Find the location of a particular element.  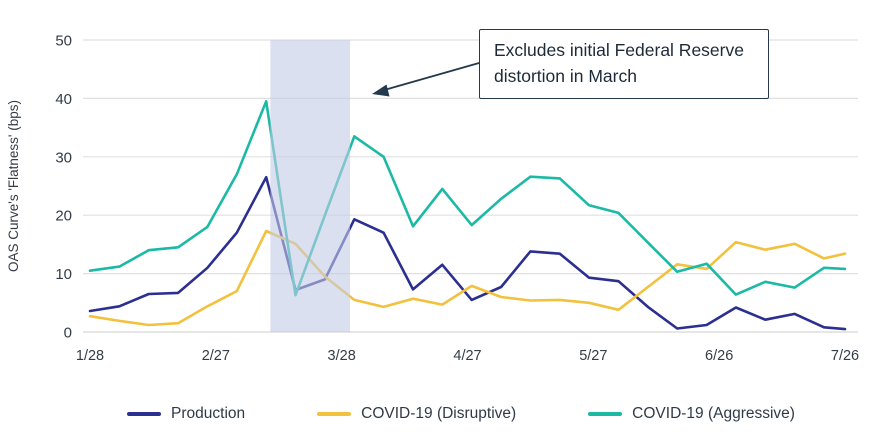

x-tick-label: 7/26 is located at coordinates (845, 356).